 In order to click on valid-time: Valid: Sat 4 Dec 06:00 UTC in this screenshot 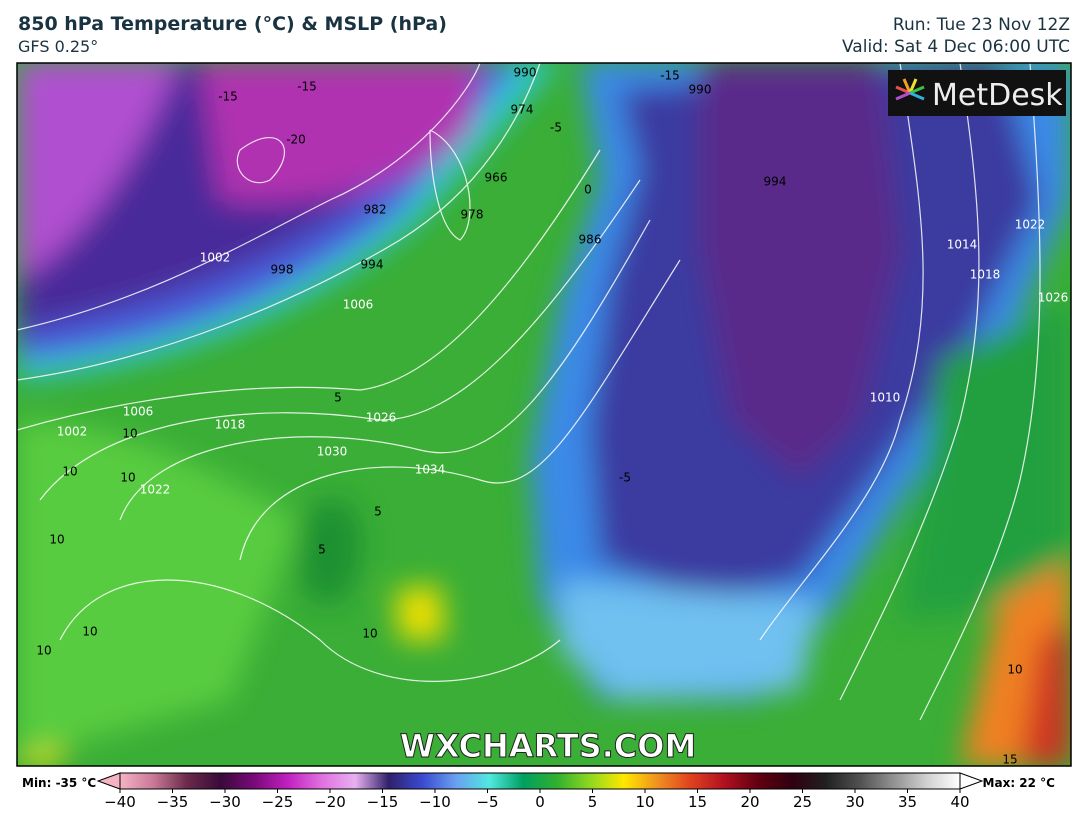, I will do `click(956, 47)`.